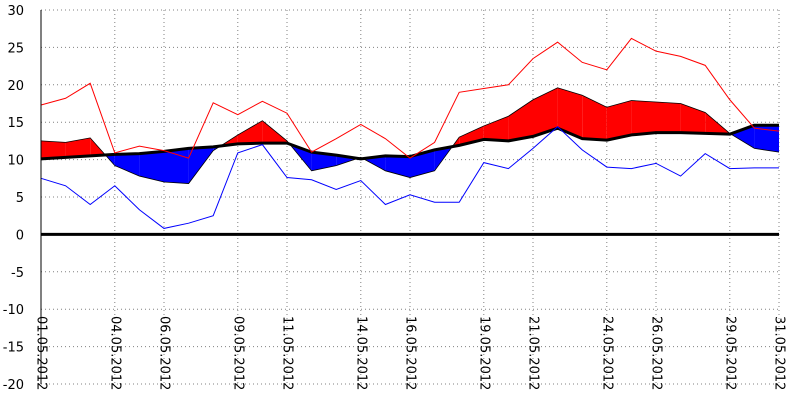 The image size is (800, 400). Describe the element at coordinates (164, 353) in the screenshot. I see `x-tick-label-2: 06.05.2012` at that location.